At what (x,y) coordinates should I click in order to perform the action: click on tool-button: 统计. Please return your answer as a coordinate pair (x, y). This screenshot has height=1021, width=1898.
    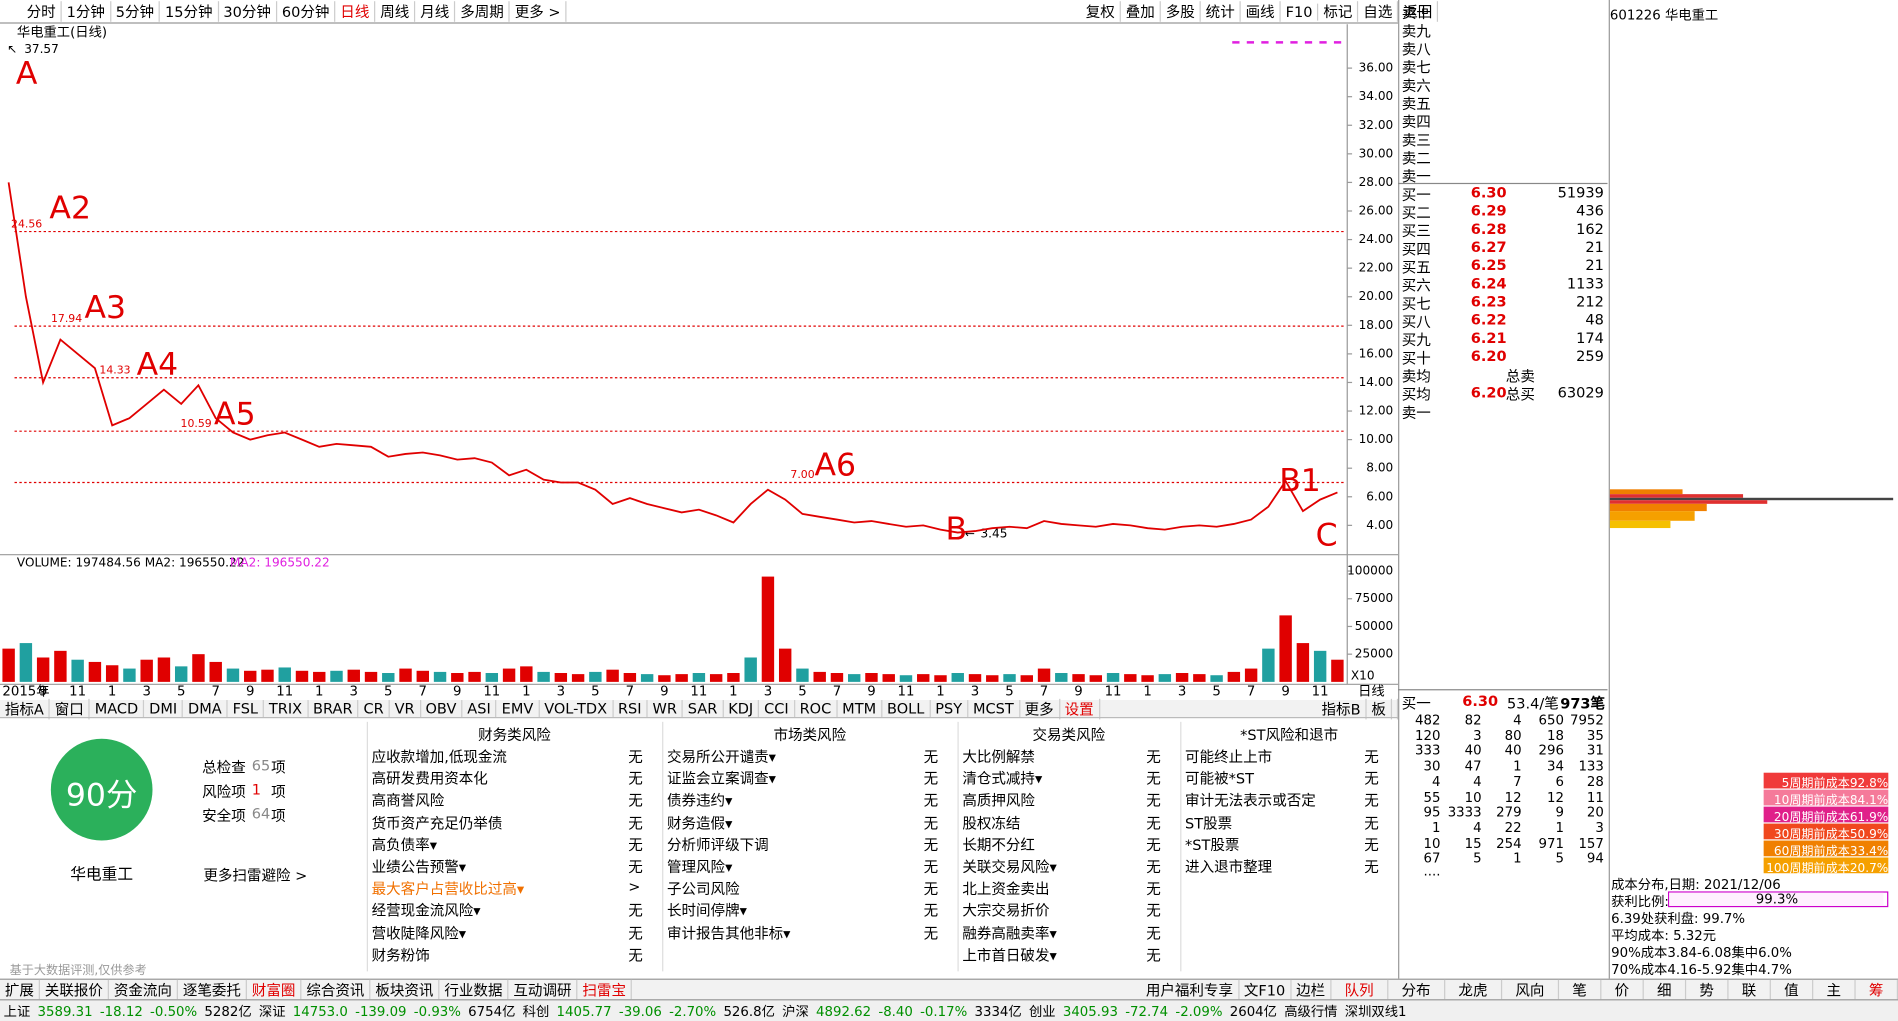
    Looking at the image, I should click on (1221, 11).